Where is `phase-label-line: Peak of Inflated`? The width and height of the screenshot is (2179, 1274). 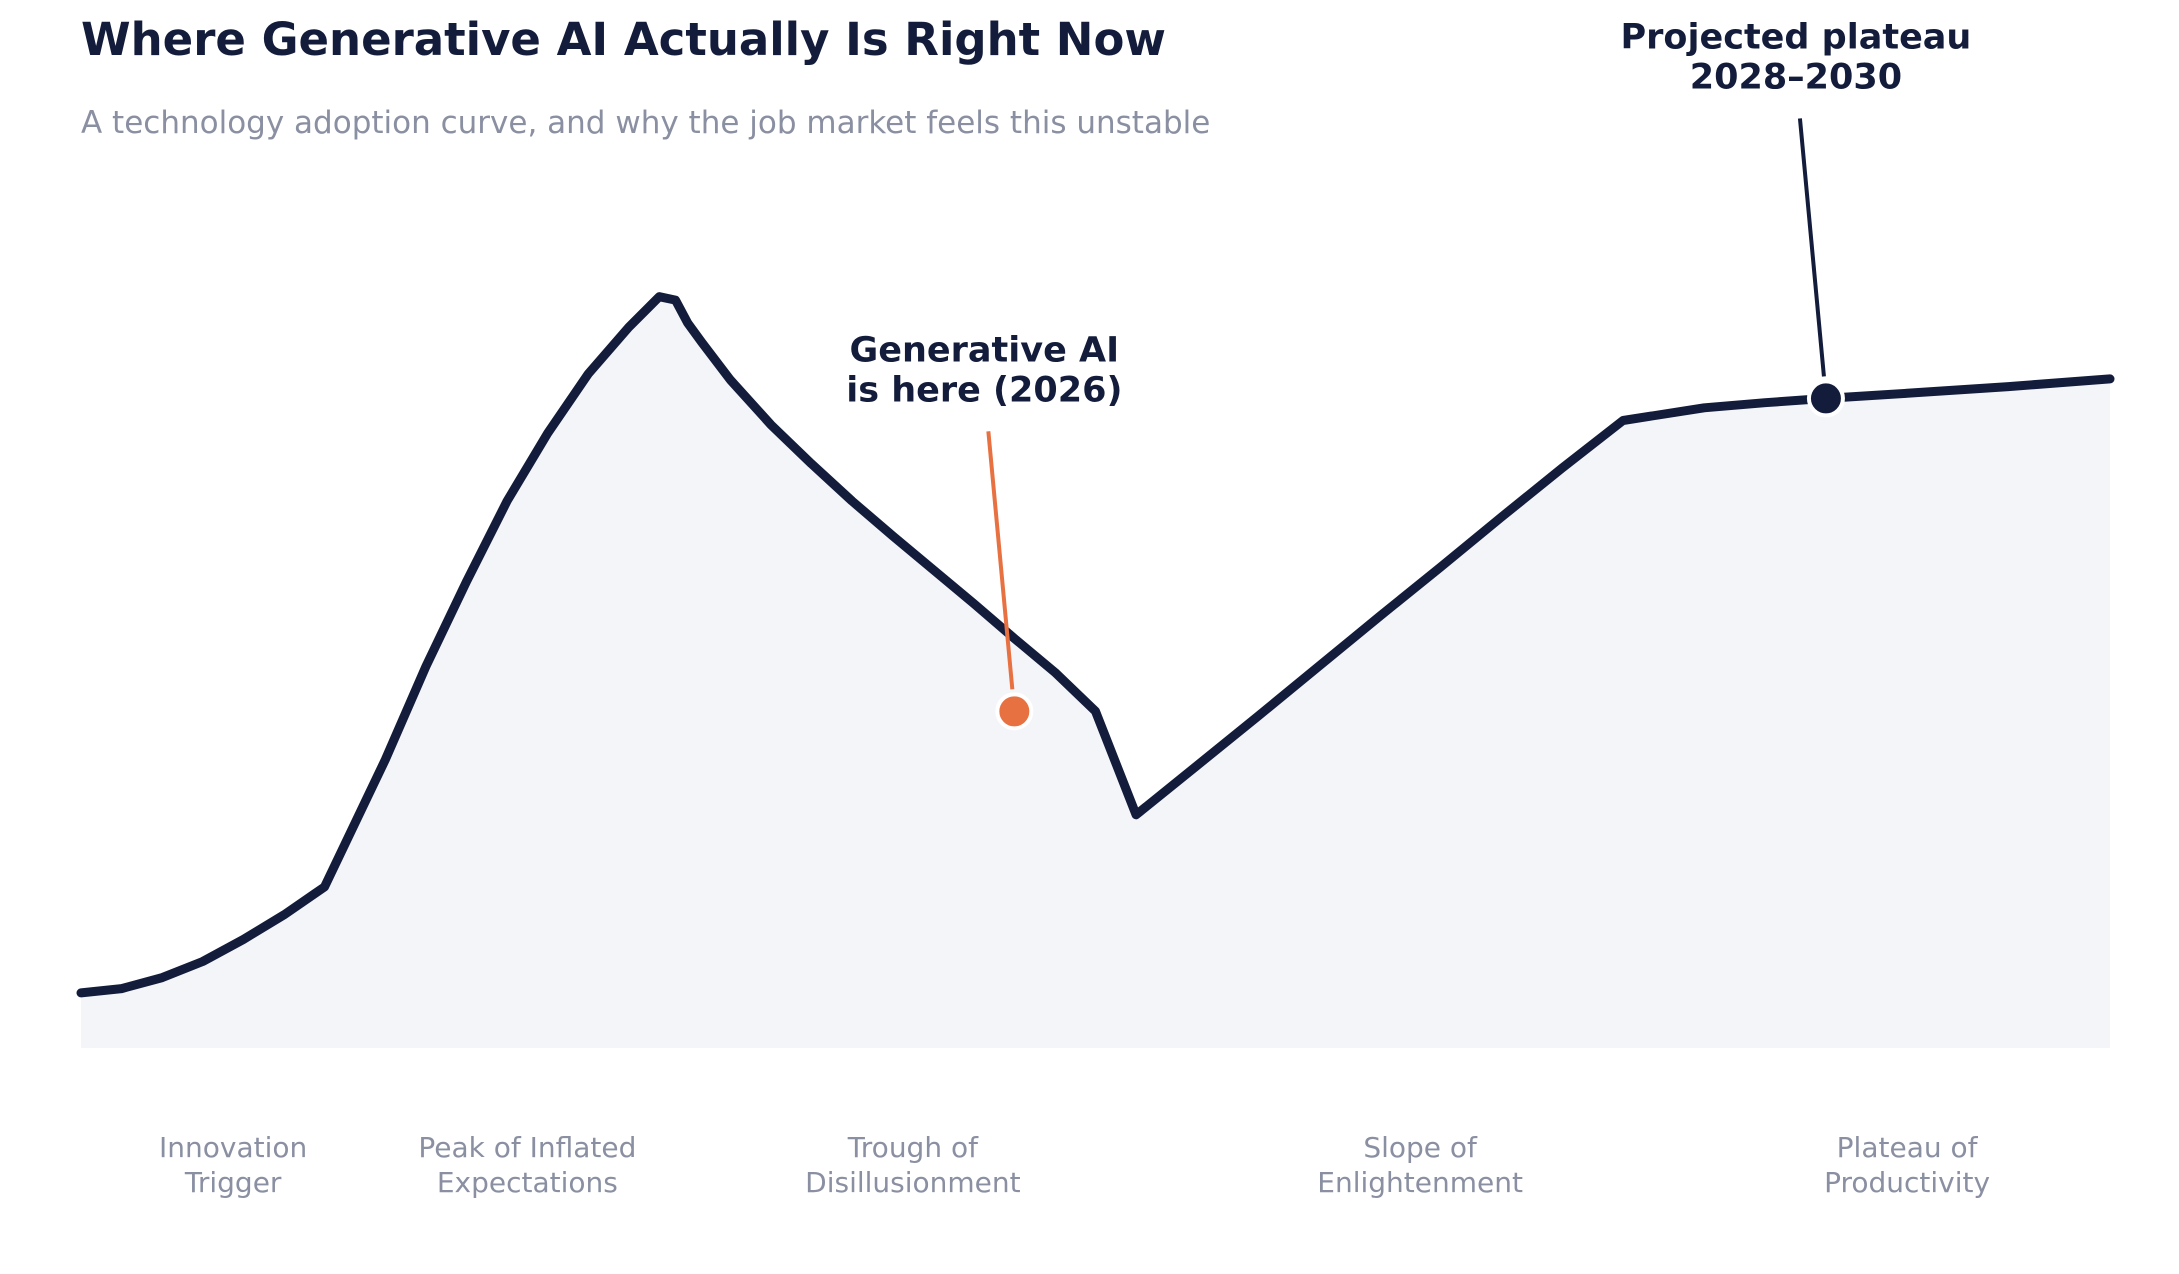 phase-label-line: Peak of Inflated is located at coordinates (527, 1147).